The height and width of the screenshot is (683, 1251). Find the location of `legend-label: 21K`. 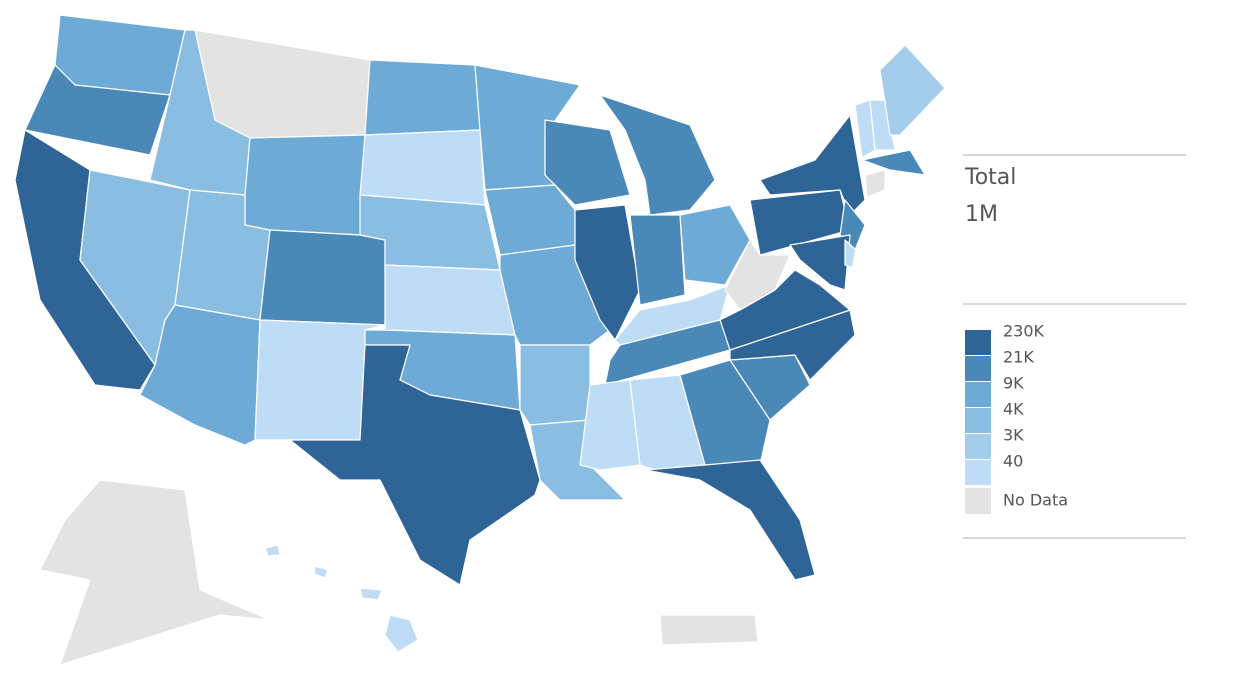

legend-label: 21K is located at coordinates (1018, 357).